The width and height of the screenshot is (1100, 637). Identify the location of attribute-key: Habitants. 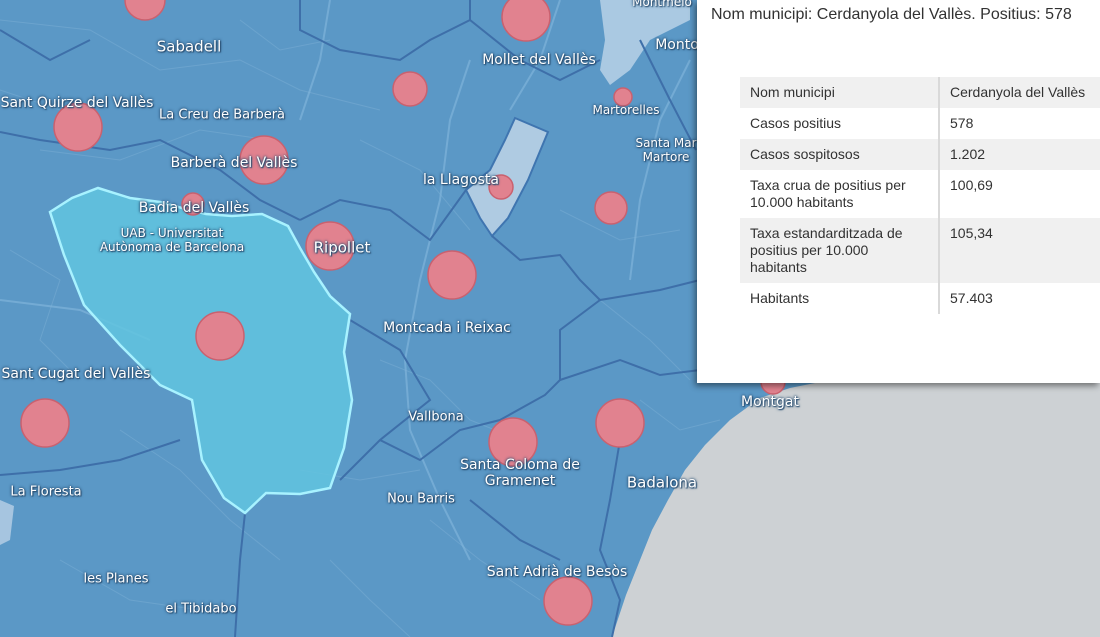
(840, 298).